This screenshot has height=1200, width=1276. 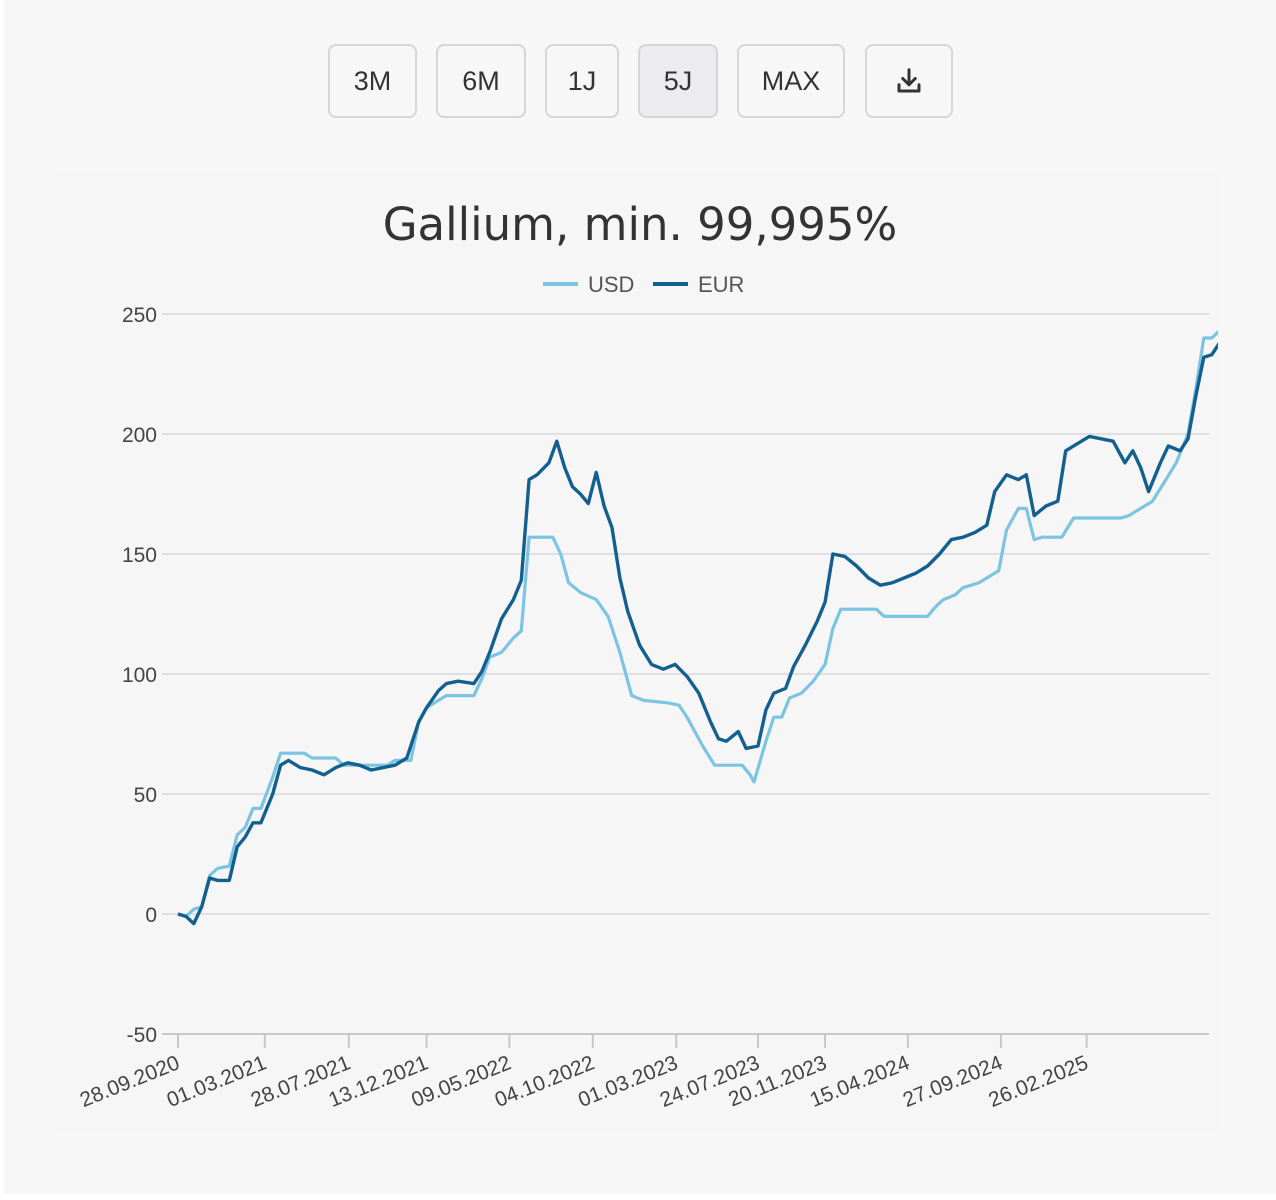 I want to click on range-button-5j: 5J, so click(x=678, y=81).